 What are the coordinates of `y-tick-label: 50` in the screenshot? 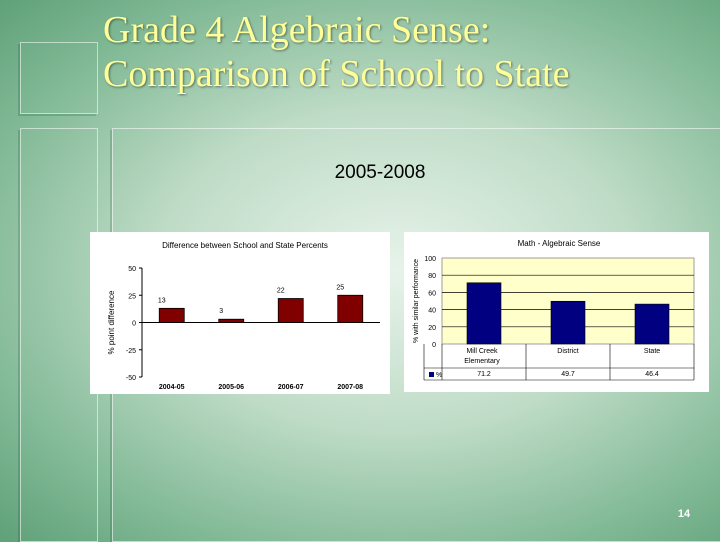 It's located at (132, 269).